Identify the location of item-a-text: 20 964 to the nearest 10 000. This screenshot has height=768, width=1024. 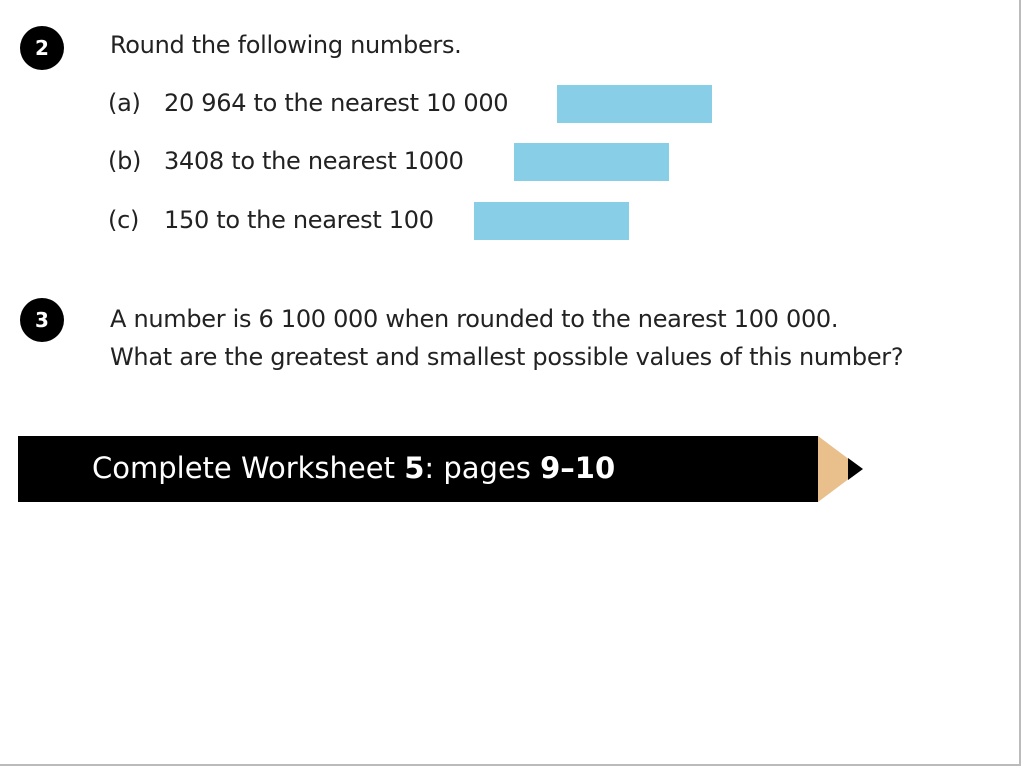
(336, 103).